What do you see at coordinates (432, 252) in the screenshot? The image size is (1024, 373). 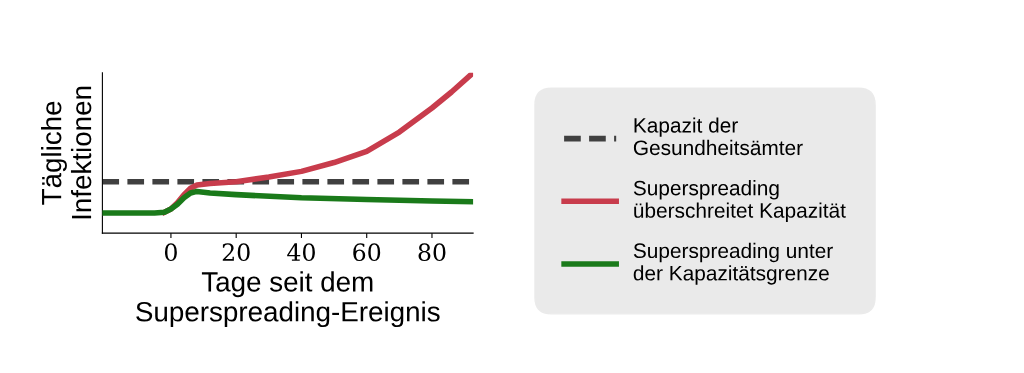 I see `x-tick-label: 80` at bounding box center [432, 252].